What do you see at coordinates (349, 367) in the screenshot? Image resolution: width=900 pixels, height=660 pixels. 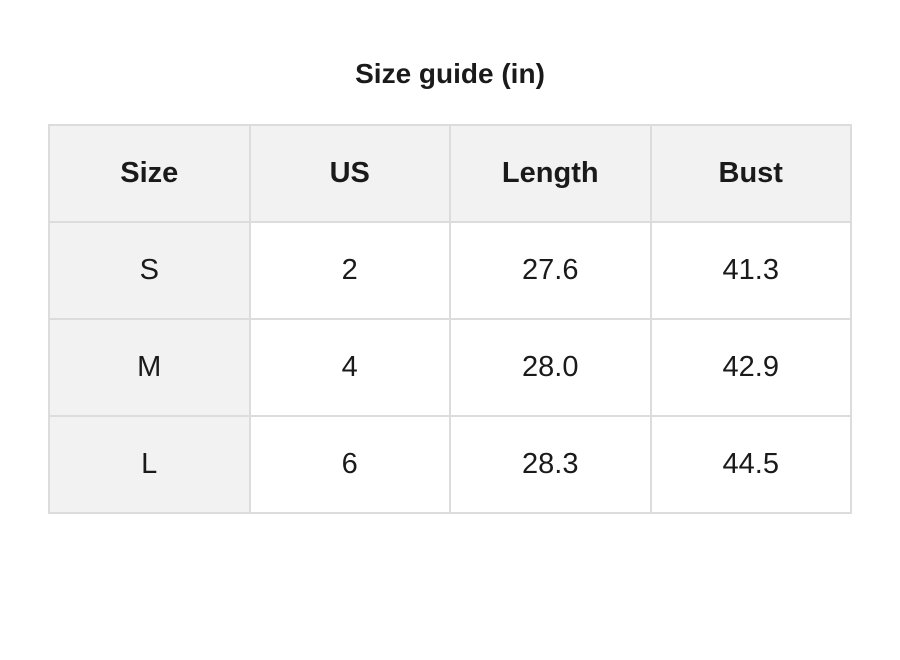 I see `cell-us: 4` at bounding box center [349, 367].